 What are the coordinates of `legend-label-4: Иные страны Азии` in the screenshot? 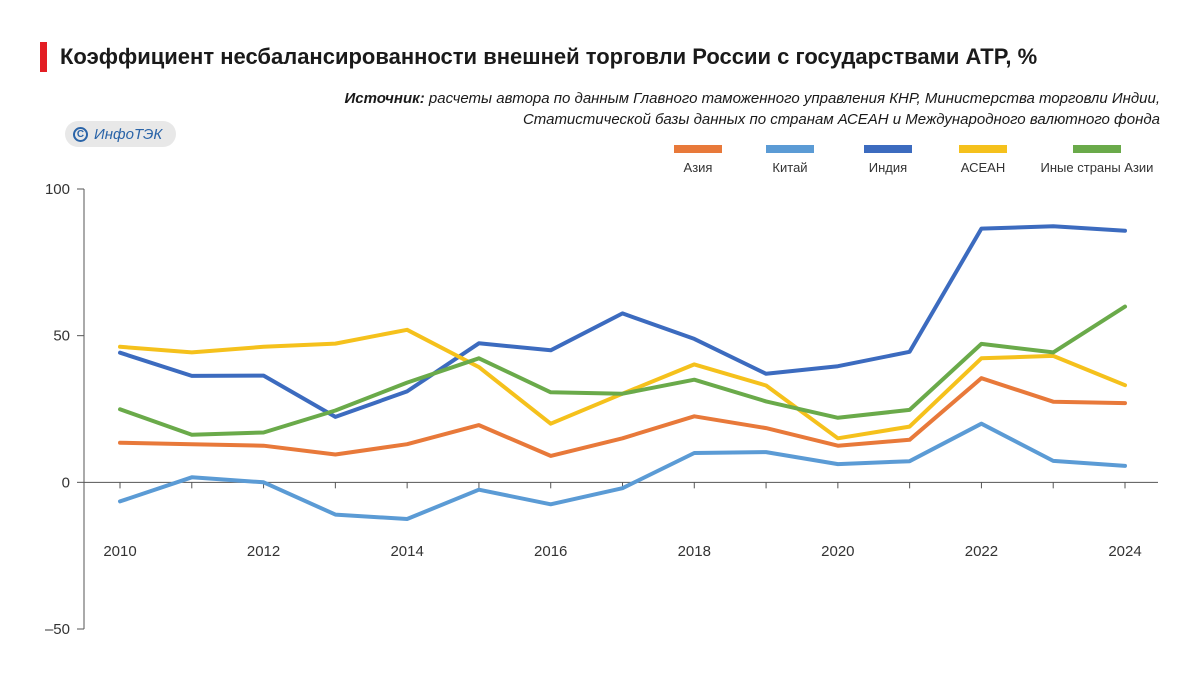 It's located at (1097, 167).